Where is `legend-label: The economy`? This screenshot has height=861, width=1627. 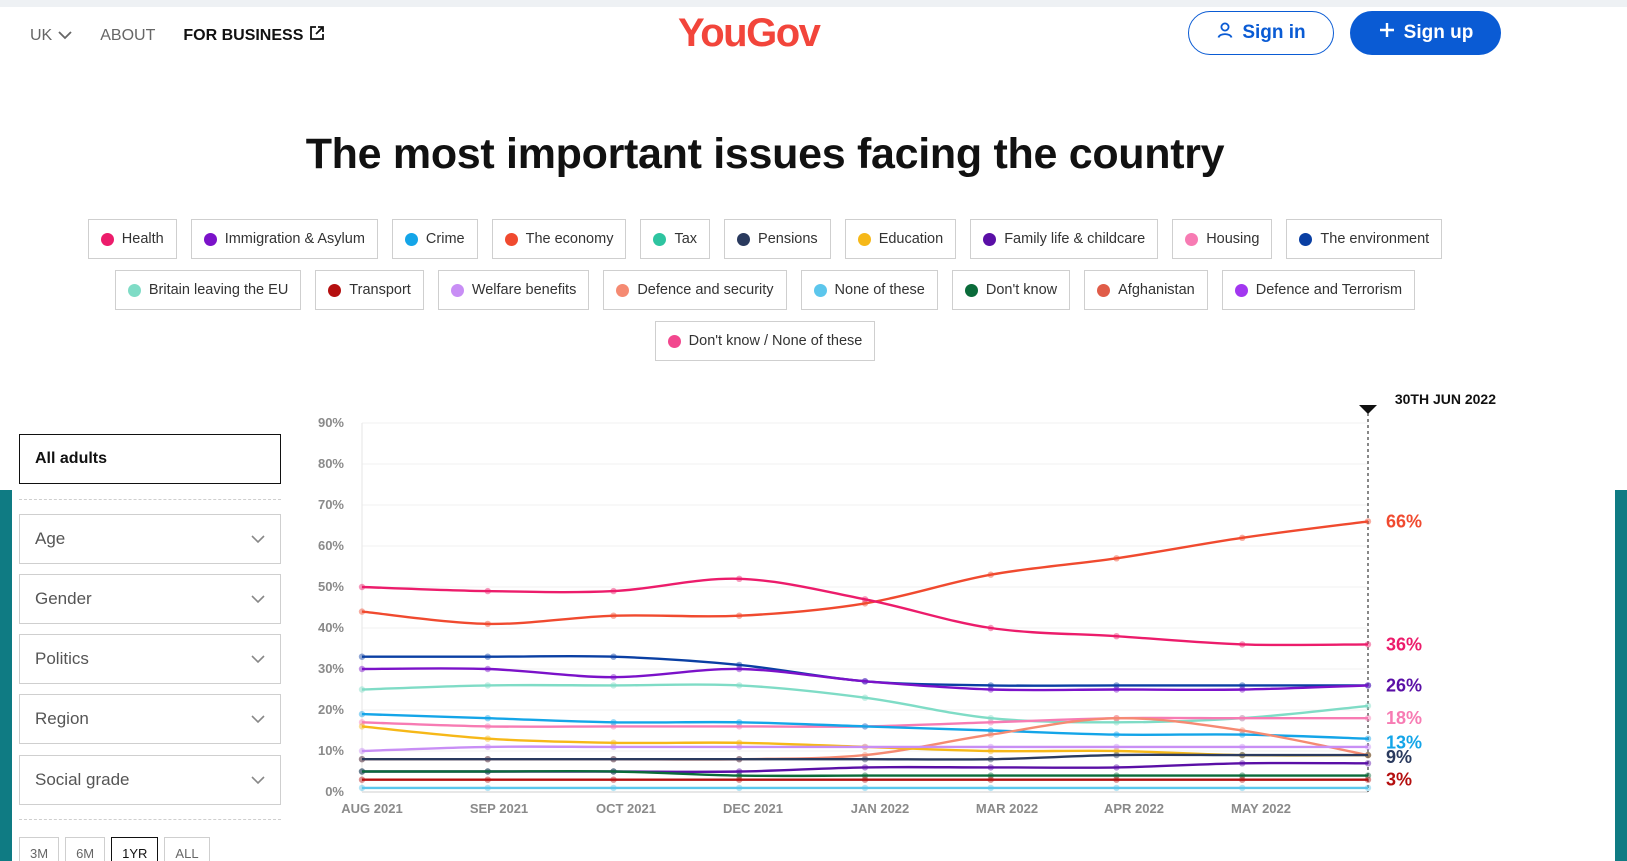
legend-label: The economy is located at coordinates (569, 239).